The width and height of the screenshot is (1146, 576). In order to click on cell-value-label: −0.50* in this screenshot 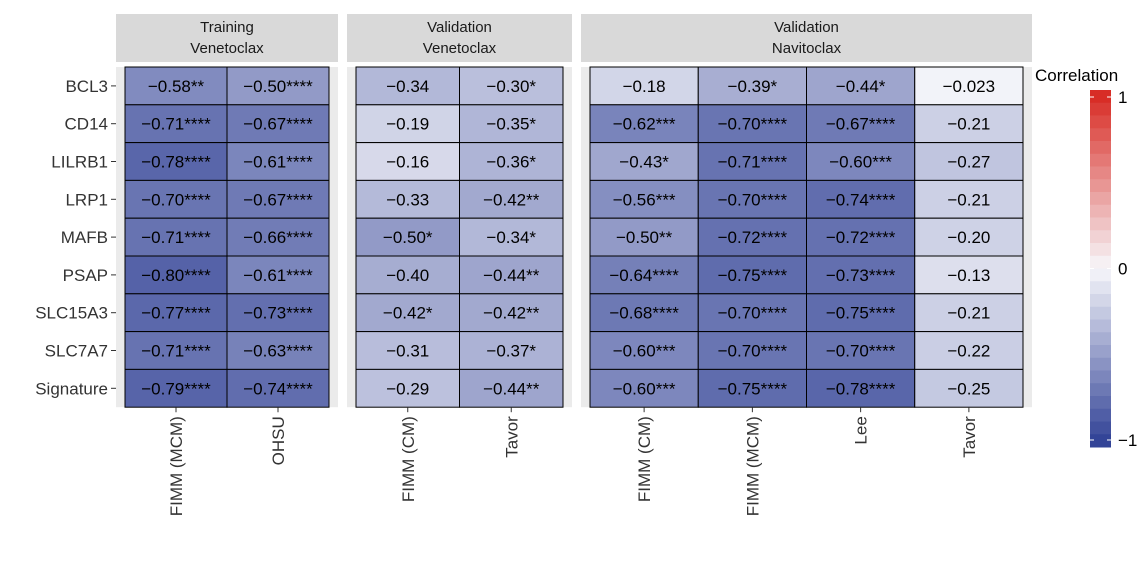, I will do `click(408, 237)`.